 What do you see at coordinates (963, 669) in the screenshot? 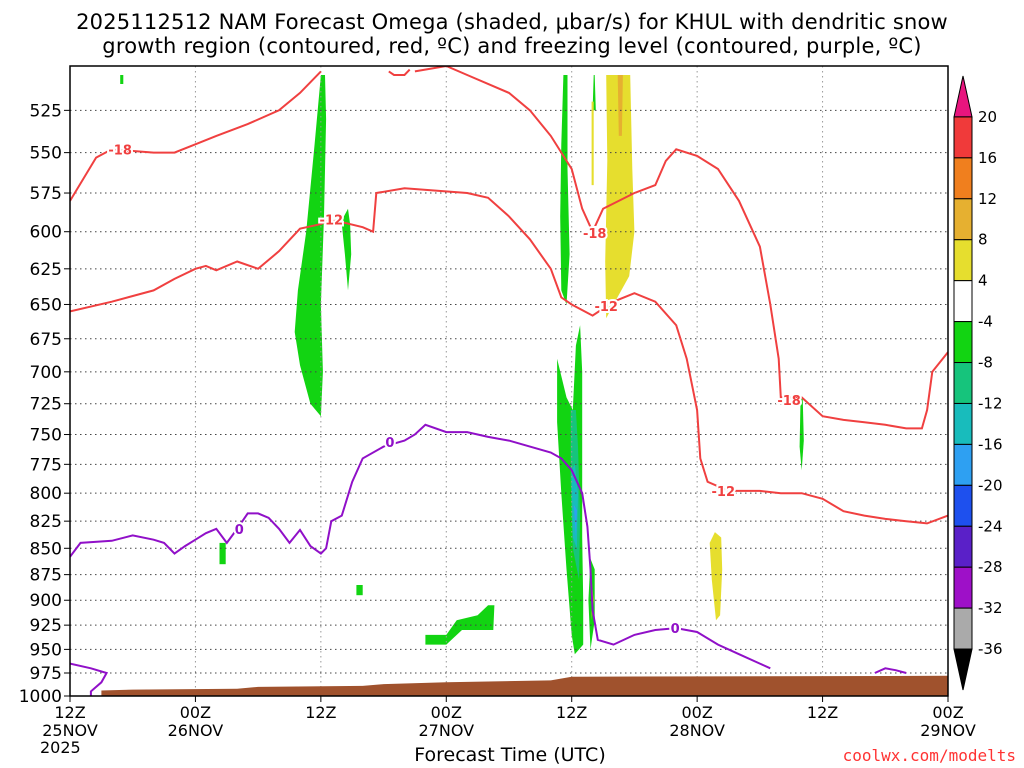
I see `colorbar-bottom-triangle` at bounding box center [963, 669].